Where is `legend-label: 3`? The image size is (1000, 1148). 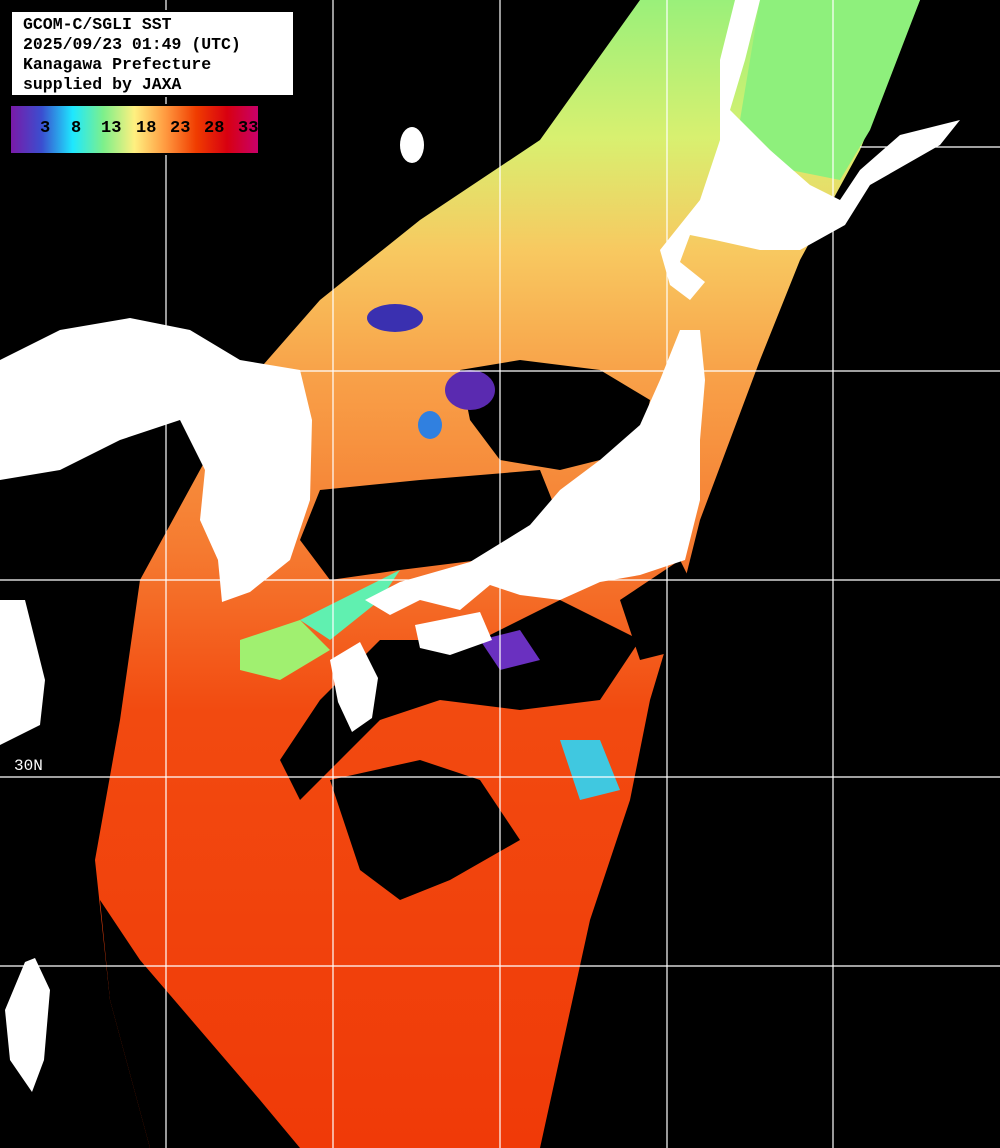 legend-label: 3 is located at coordinates (45, 128).